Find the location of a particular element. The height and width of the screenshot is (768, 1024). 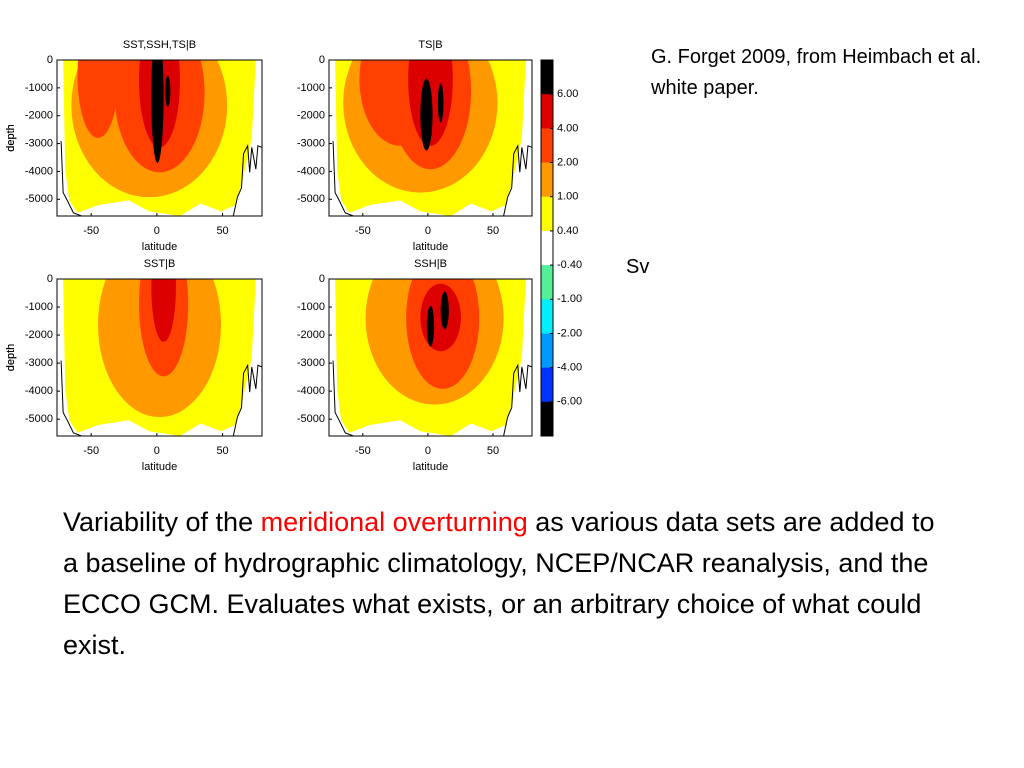

colorbar-tick-label: 0.40 is located at coordinates (567, 231).